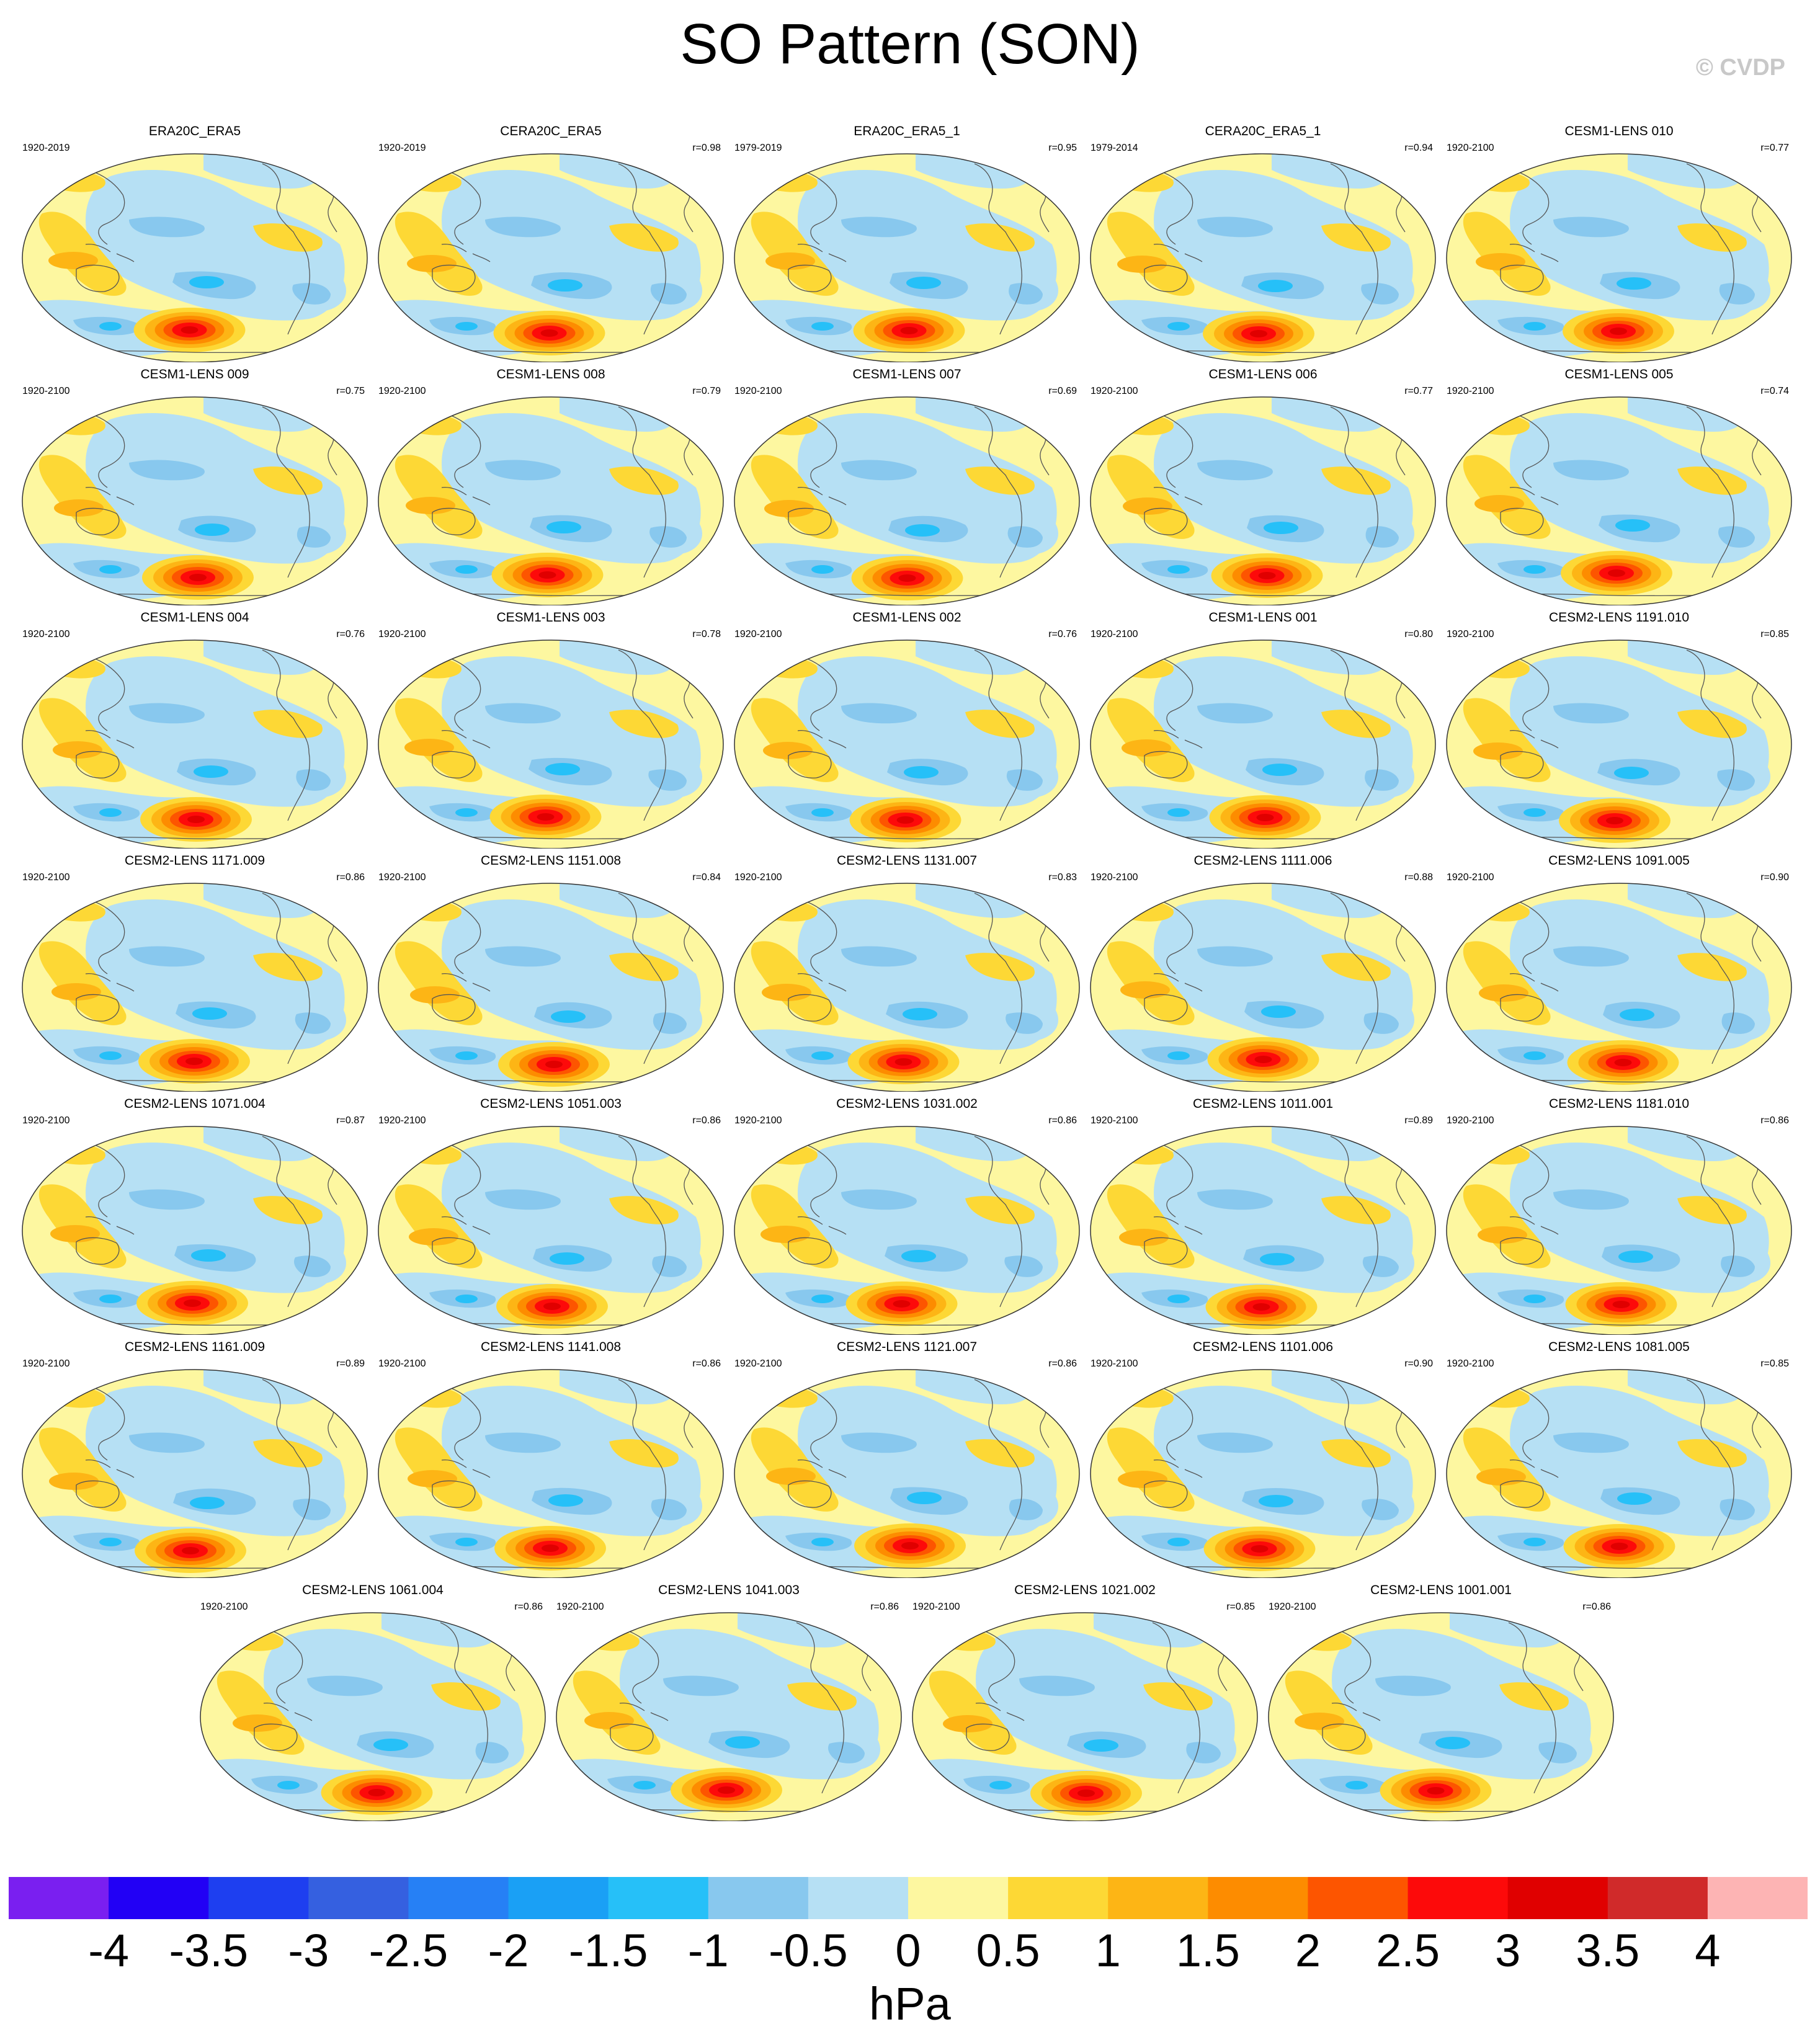  I want to click on panel-title: CESM2-LENS 1121.007, so click(907, 1347).